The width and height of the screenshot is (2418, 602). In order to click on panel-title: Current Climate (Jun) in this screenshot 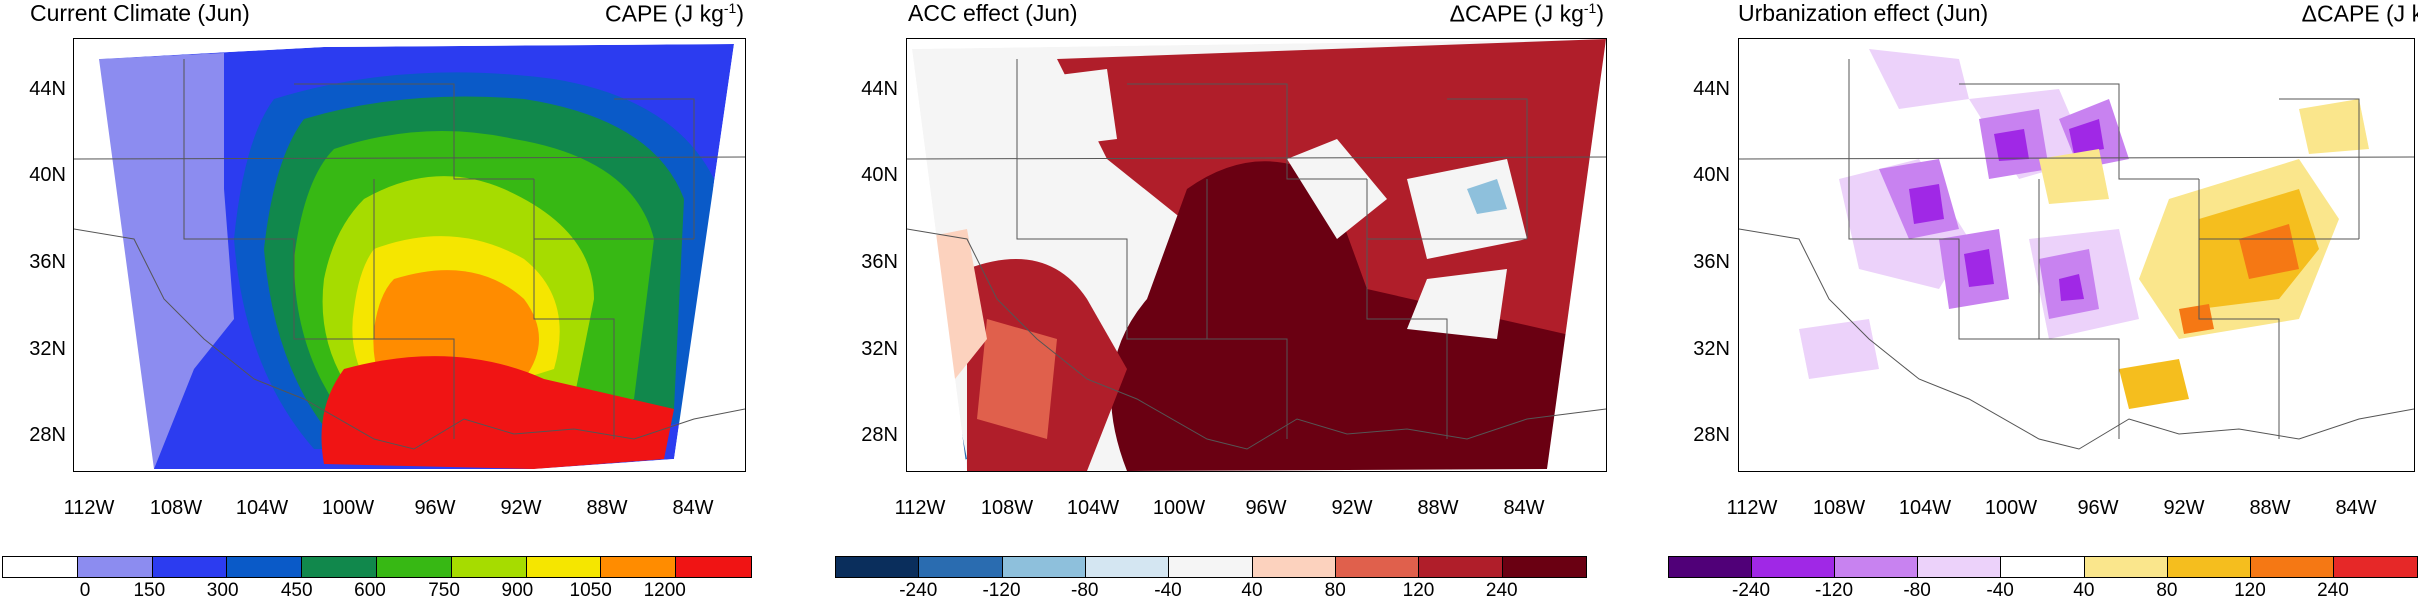, I will do `click(140, 13)`.